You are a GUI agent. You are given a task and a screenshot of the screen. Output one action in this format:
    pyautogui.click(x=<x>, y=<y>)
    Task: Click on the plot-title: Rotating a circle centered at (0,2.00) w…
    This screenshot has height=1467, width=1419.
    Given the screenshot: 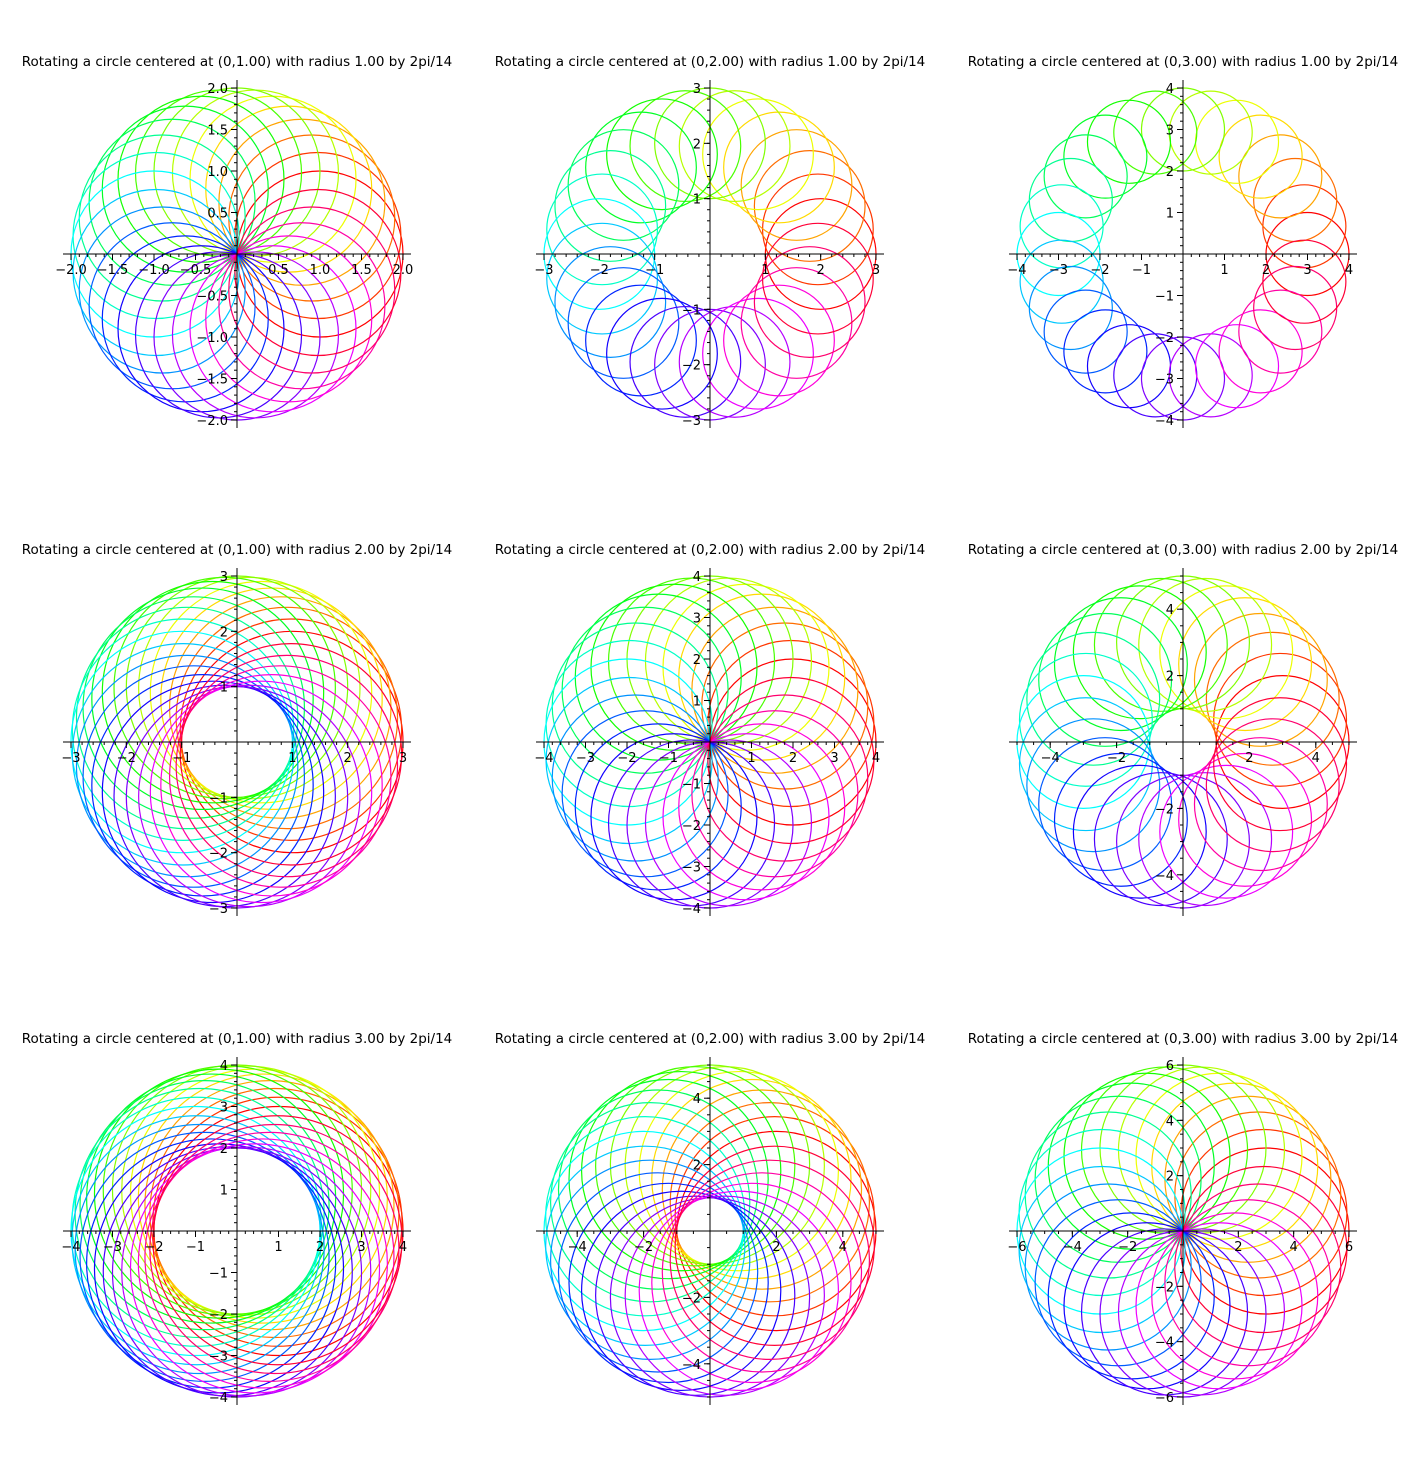 What is the action you would take?
    pyautogui.click(x=710, y=62)
    